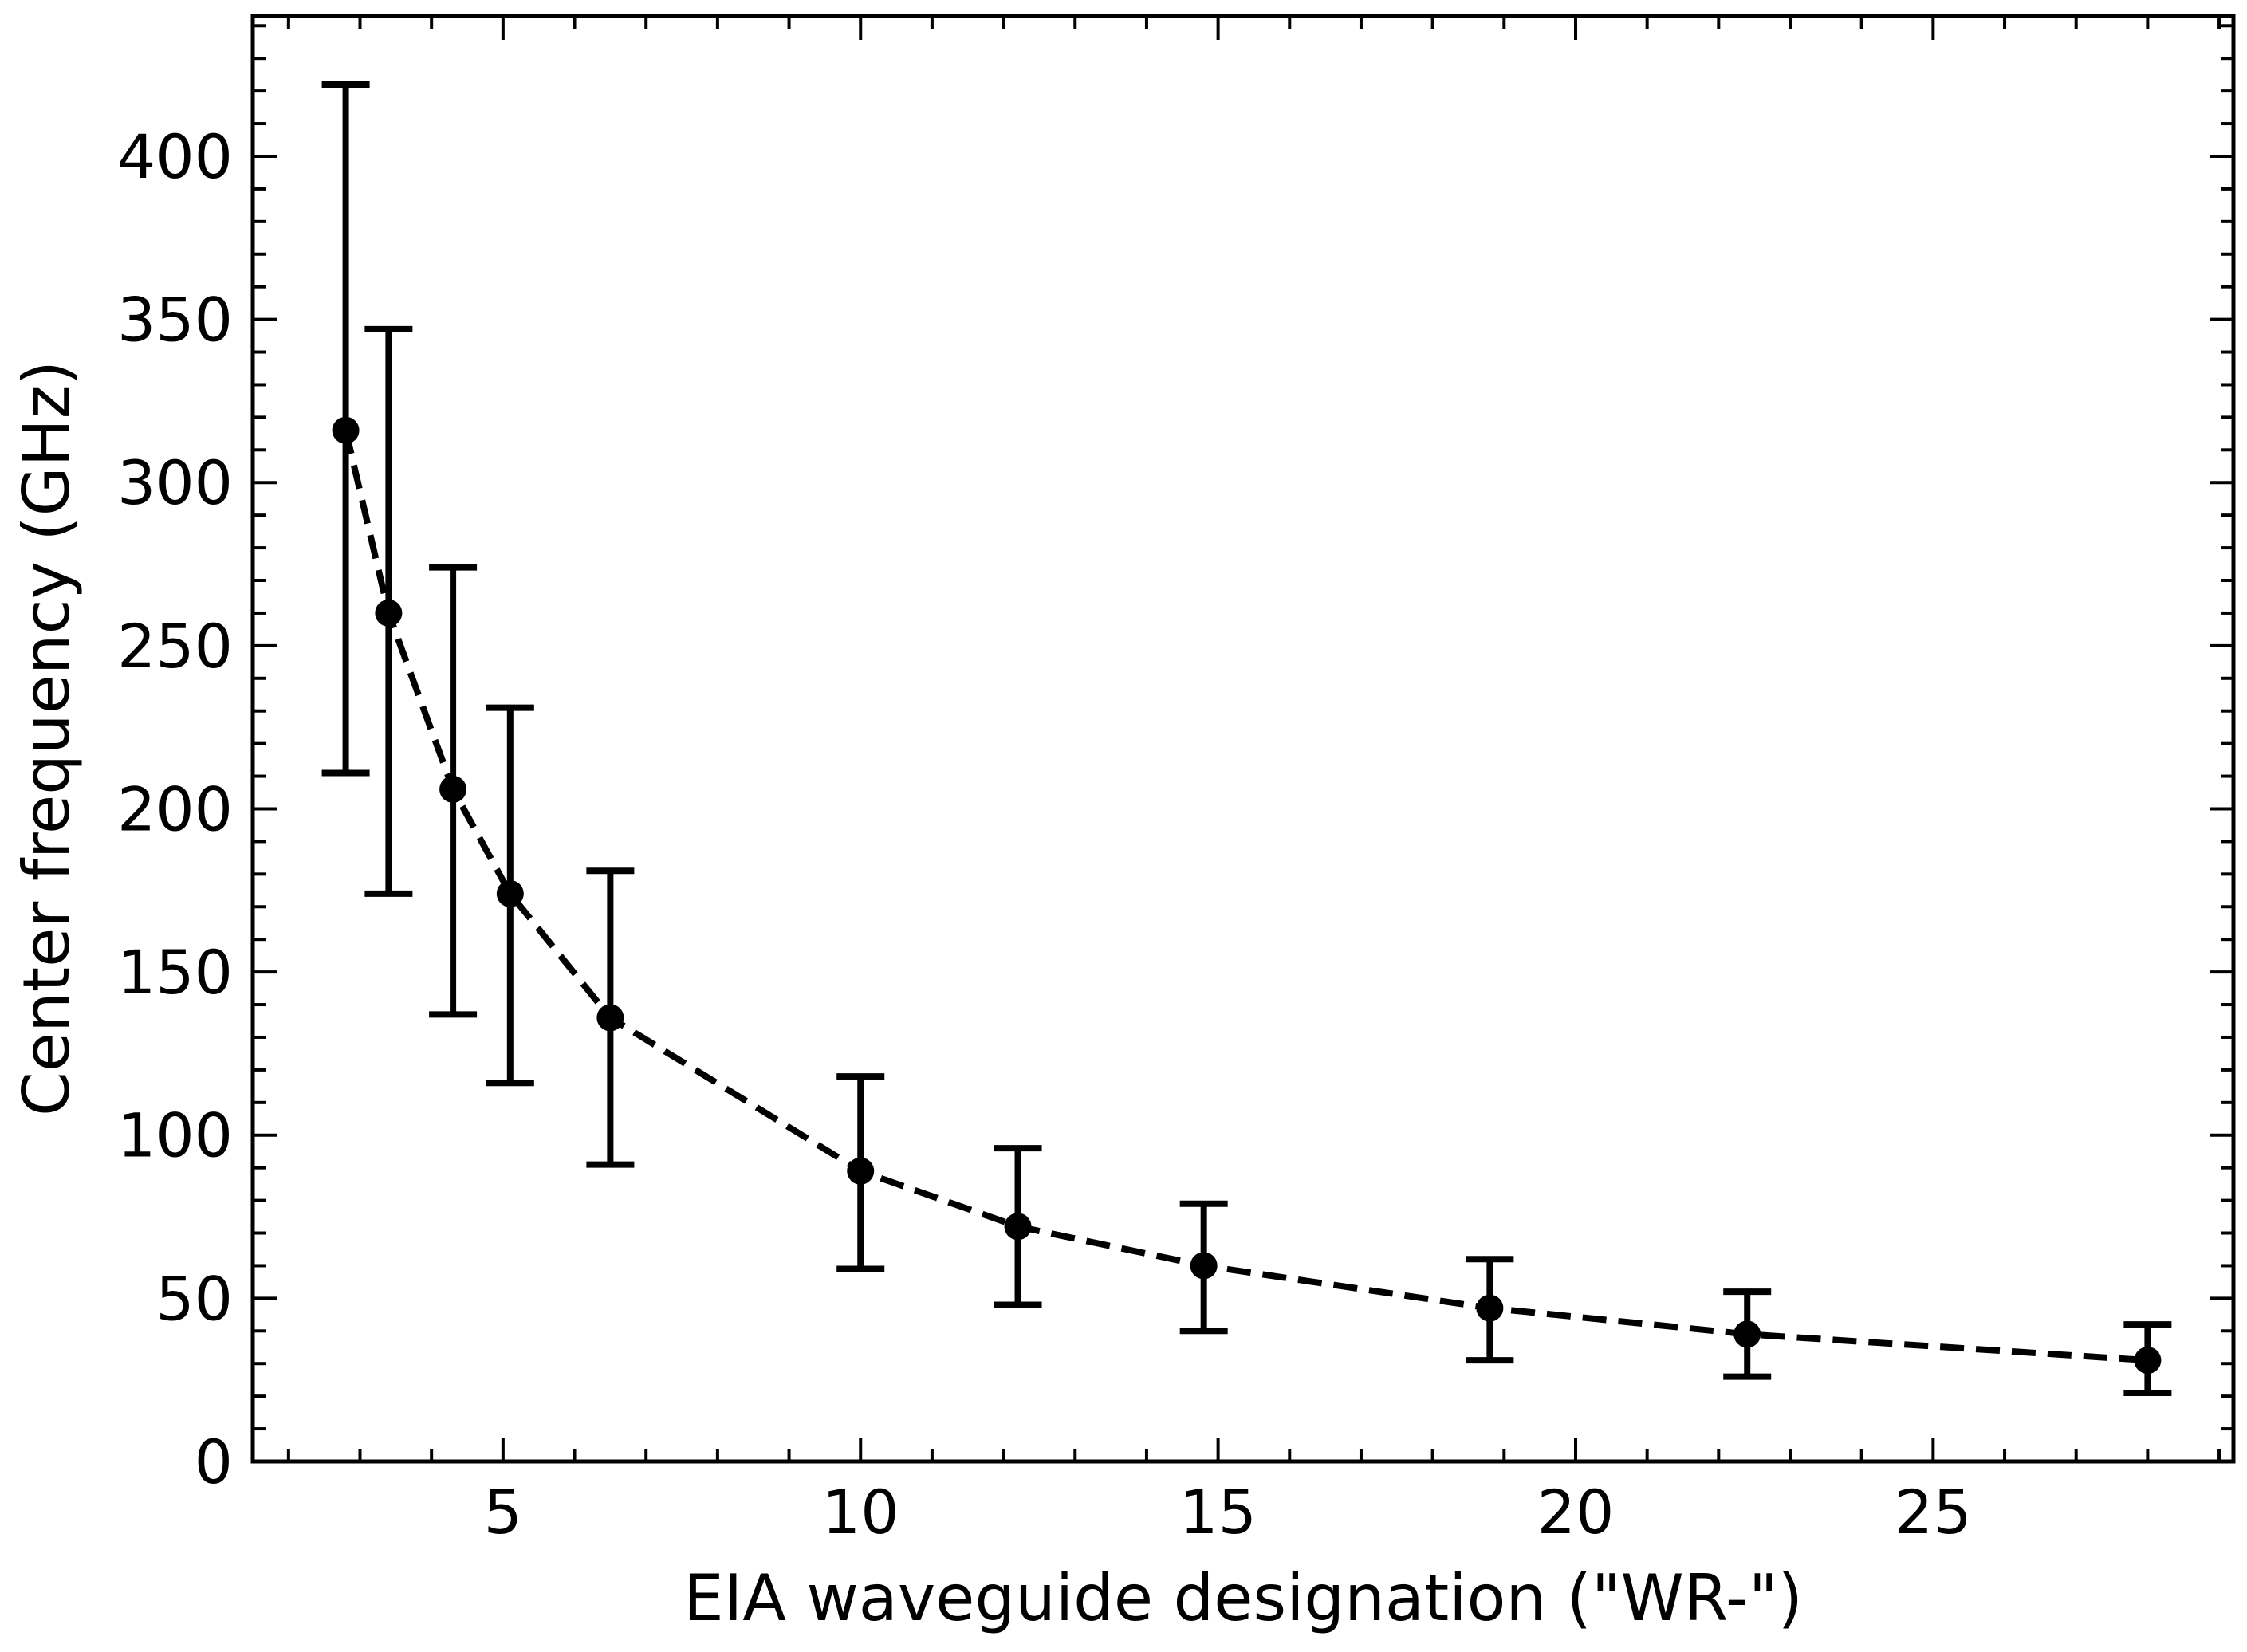  I want to click on x-tick-label: 15, so click(1218, 1512).